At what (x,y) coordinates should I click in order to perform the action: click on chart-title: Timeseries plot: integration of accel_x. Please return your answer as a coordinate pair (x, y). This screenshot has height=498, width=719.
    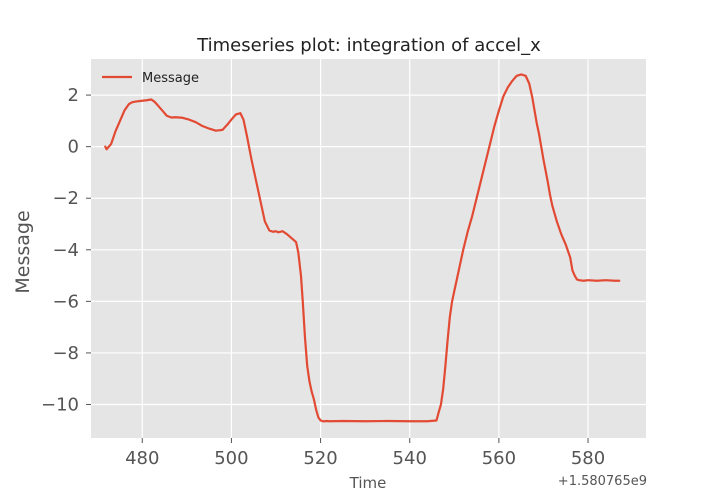
    Looking at the image, I should click on (368, 45).